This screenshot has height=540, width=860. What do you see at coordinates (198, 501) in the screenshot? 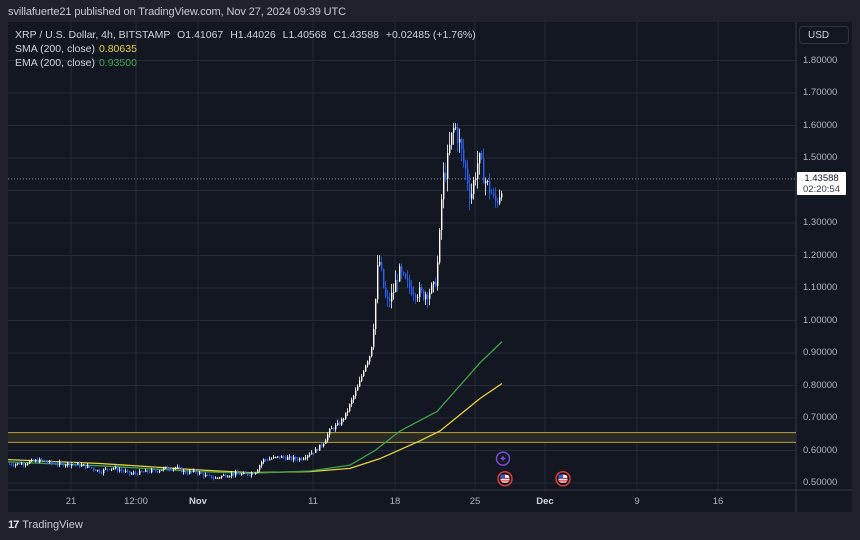
I see `time-tick-label: Nov` at bounding box center [198, 501].